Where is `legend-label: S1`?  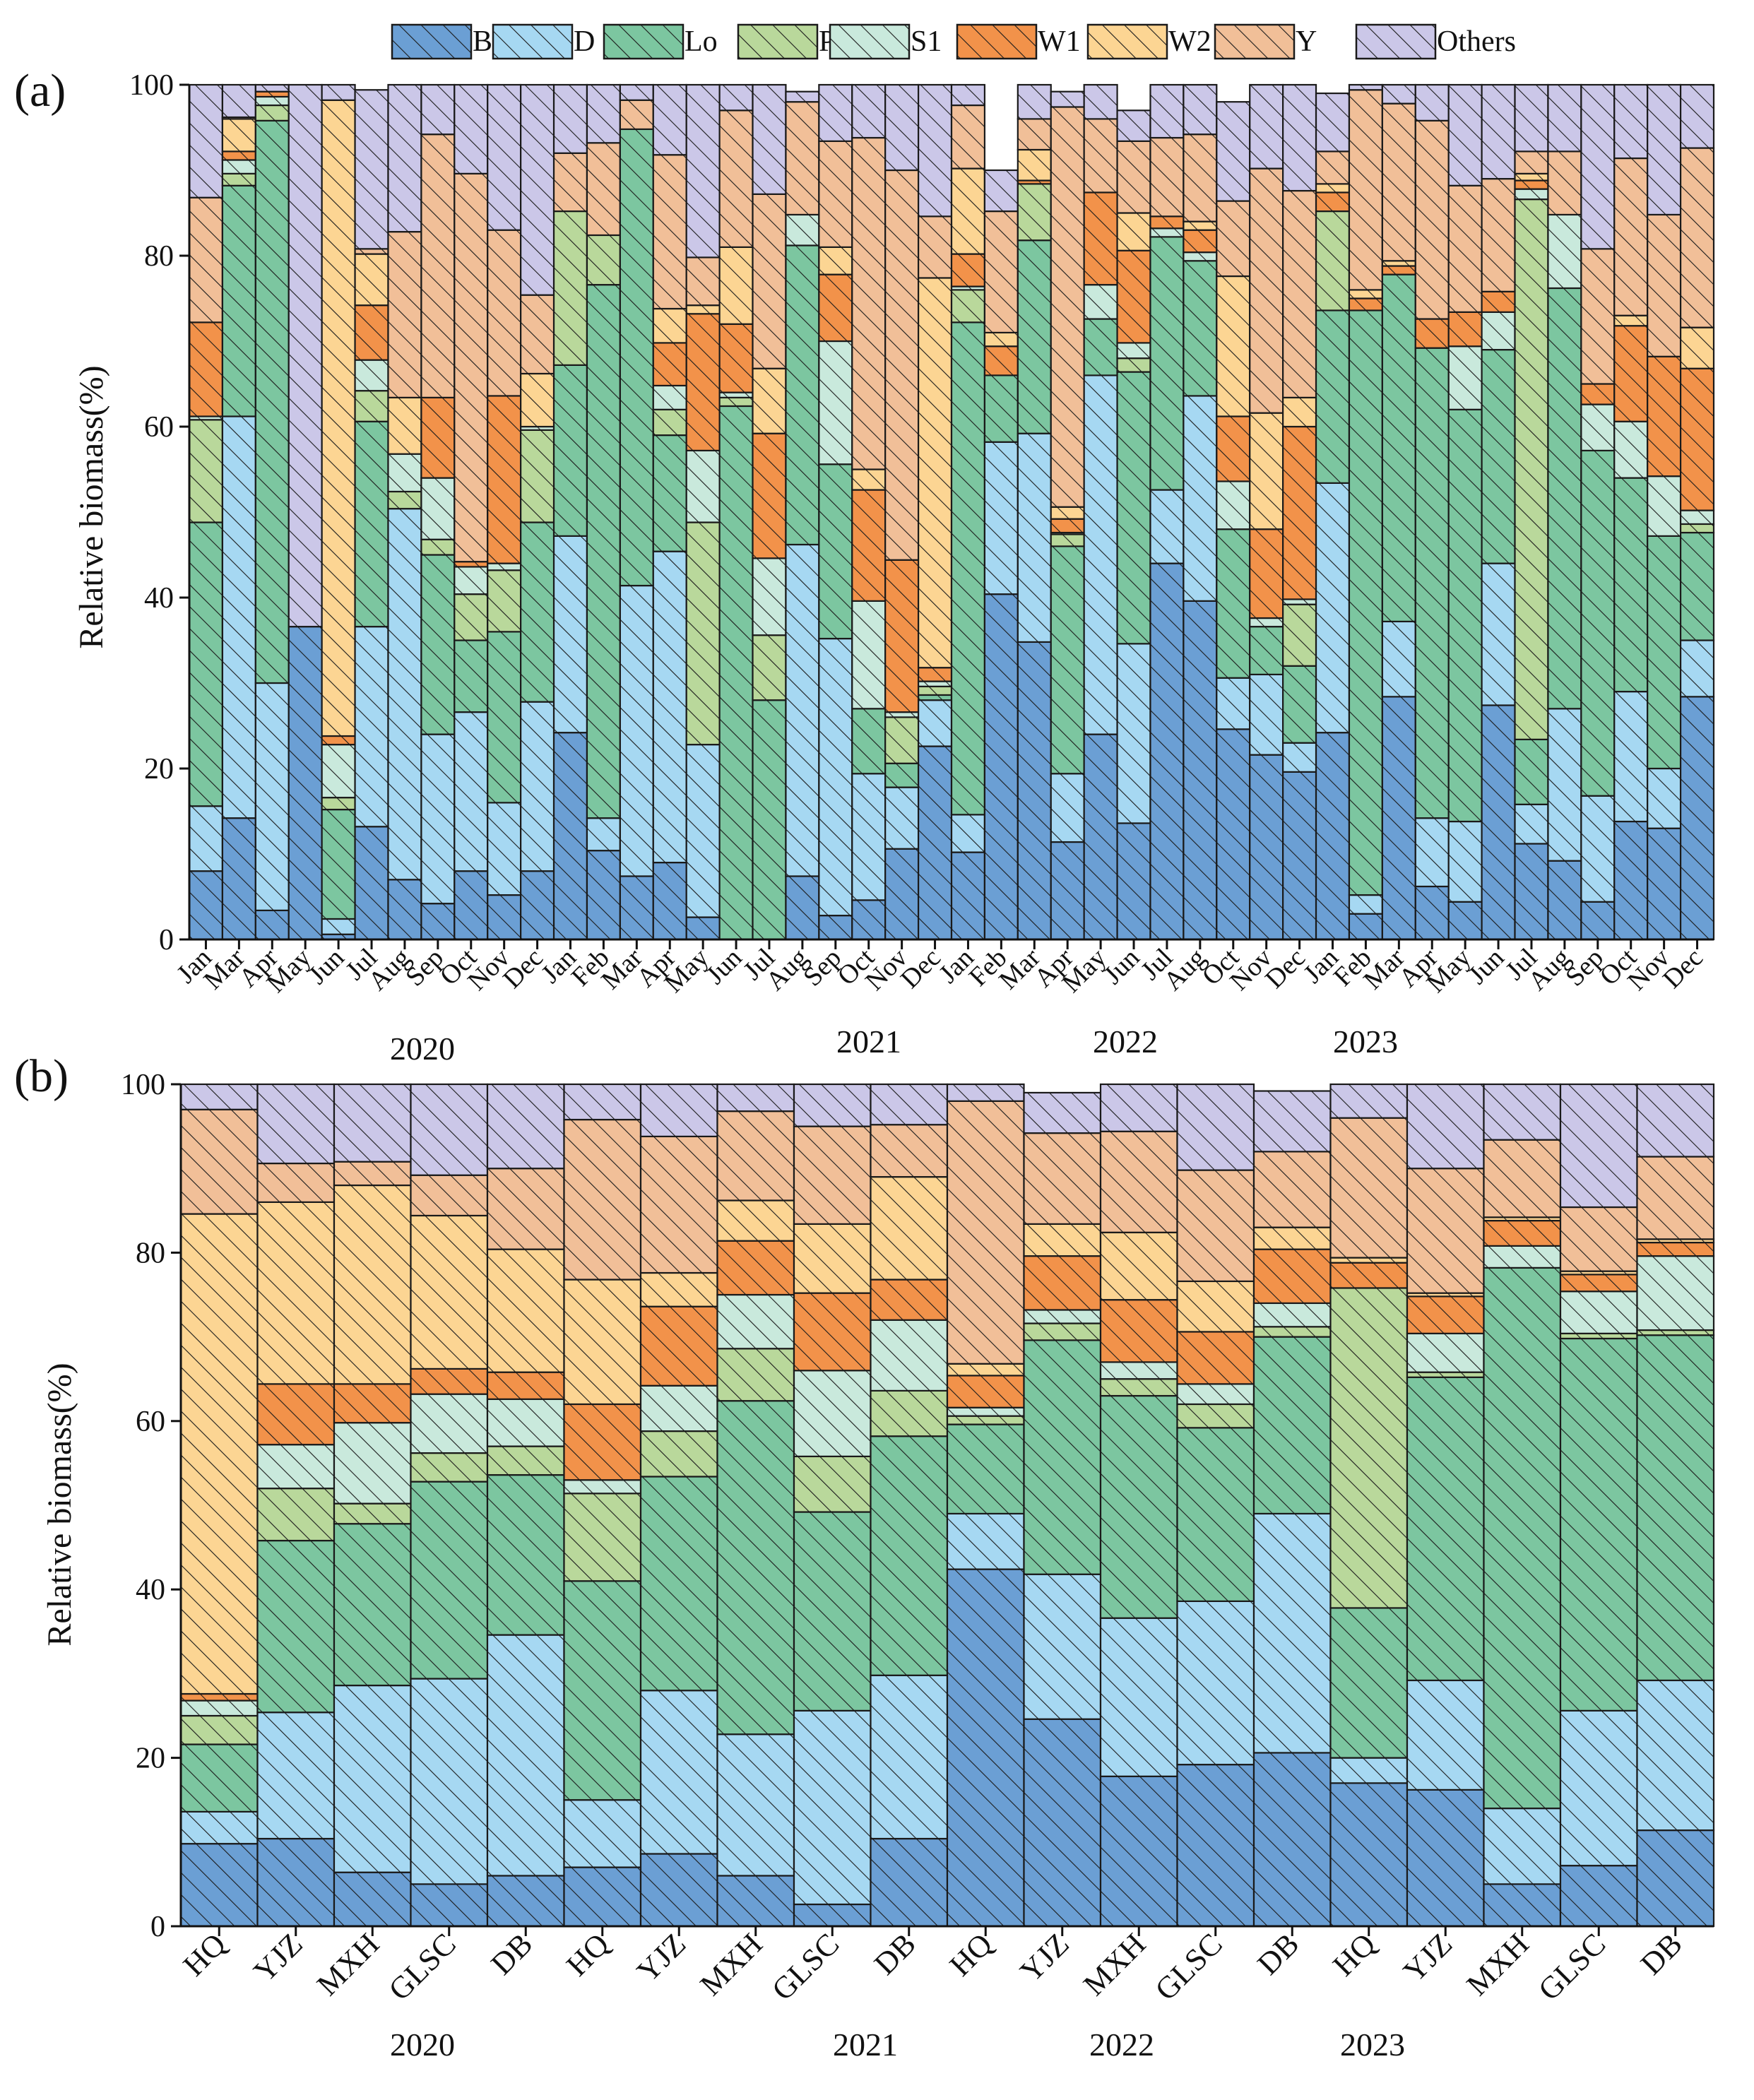
legend-label: S1 is located at coordinates (926, 41).